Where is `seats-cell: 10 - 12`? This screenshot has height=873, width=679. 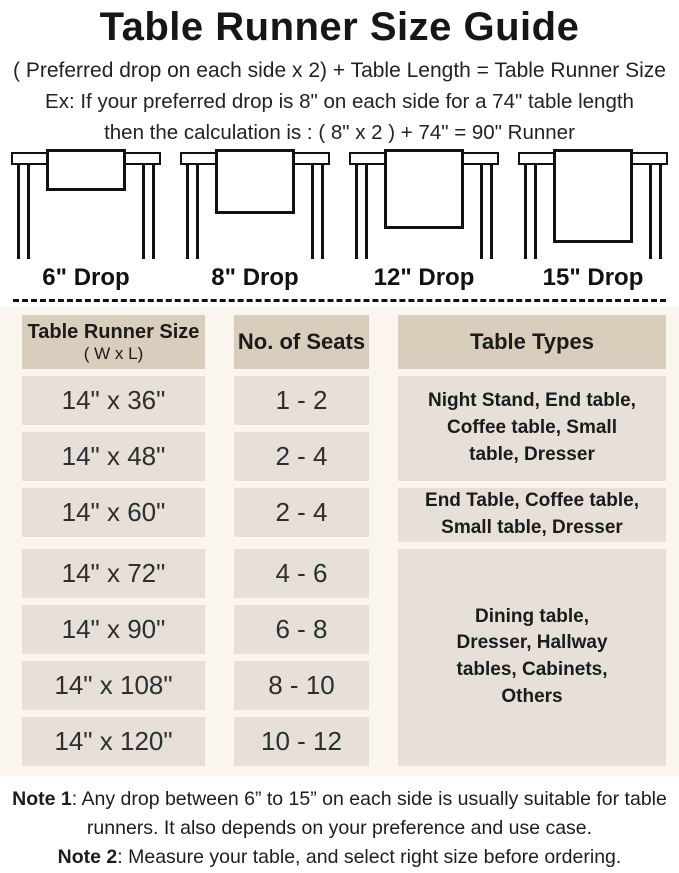
seats-cell: 10 - 12 is located at coordinates (301, 741).